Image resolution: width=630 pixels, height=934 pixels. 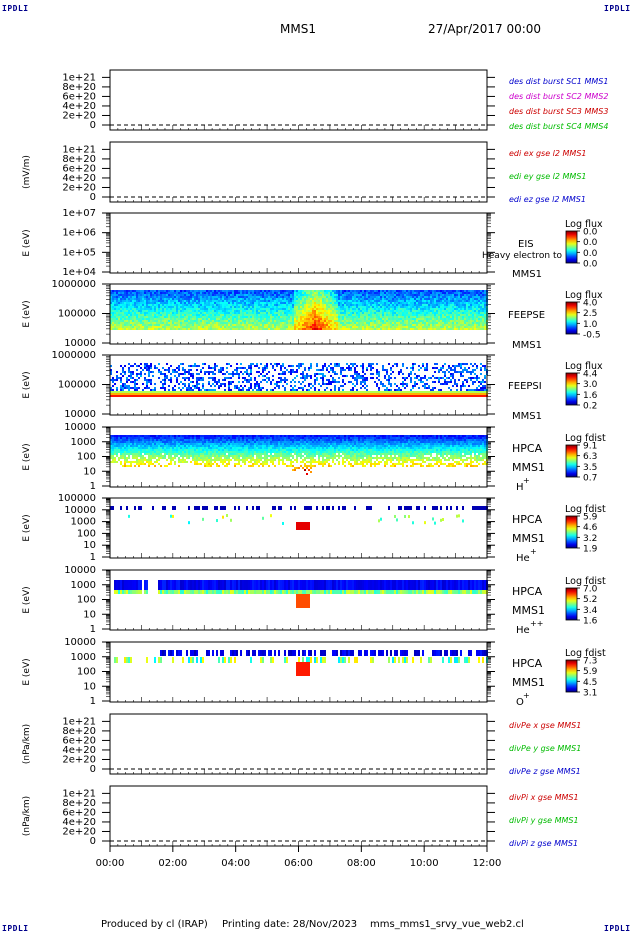 I want to click on colorbar, so click(x=571, y=318).